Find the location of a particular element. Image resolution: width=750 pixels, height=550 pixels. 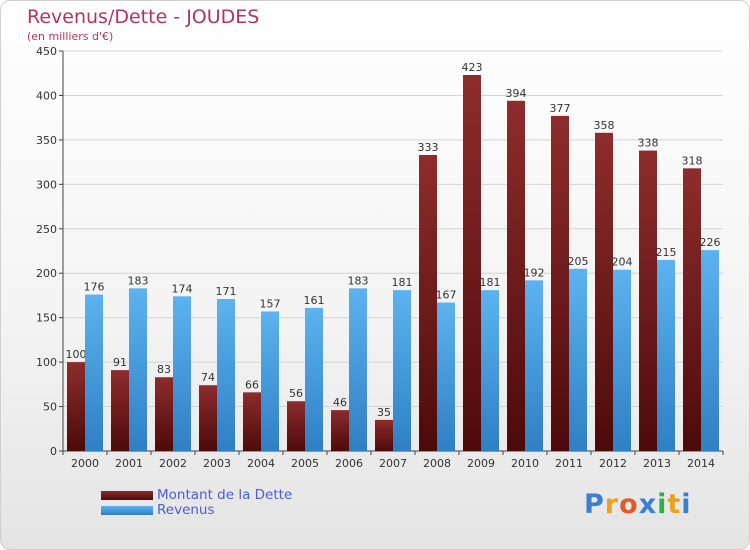

proxiti-logo: Proxiti is located at coordinates (638, 504).